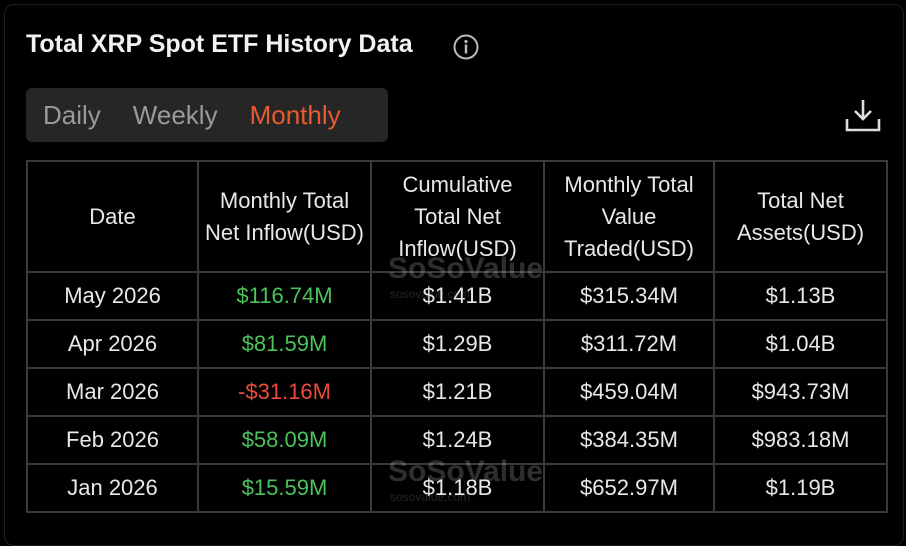 The width and height of the screenshot is (906, 546). I want to click on value-cell: -$31.16M, so click(284, 392).